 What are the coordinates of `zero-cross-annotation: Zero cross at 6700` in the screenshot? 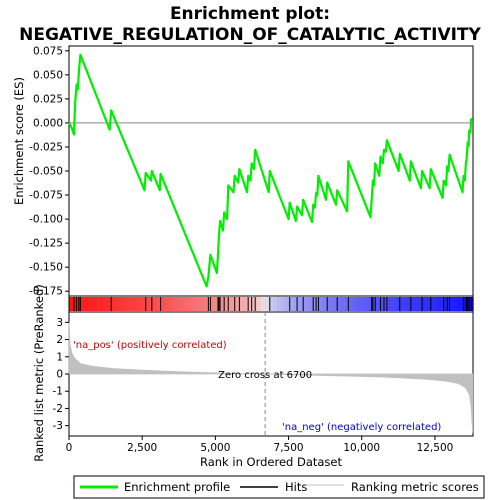 It's located at (265, 375).